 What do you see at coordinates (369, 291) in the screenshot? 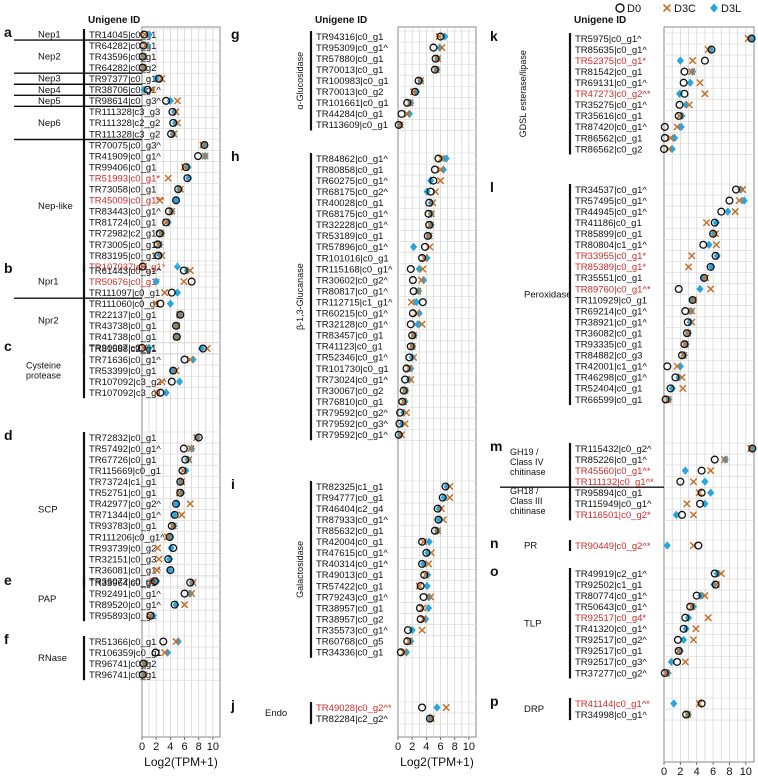
I see `gene-row: TR80817|c0_g1^` at bounding box center [369, 291].